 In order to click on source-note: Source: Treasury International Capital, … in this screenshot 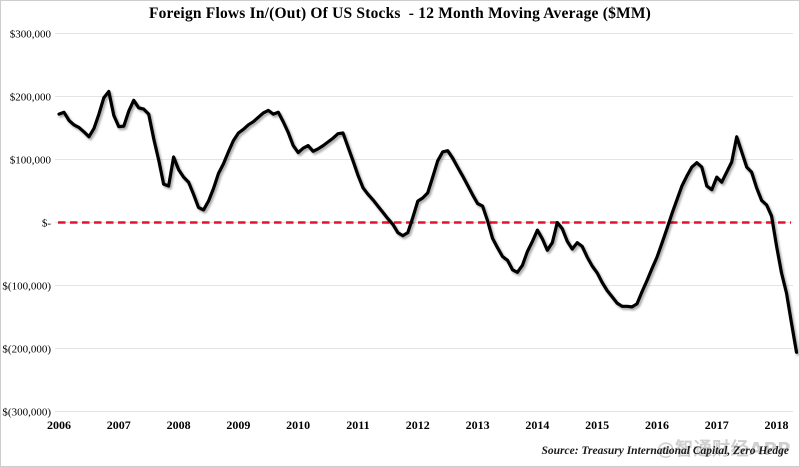, I will do `click(665, 451)`.